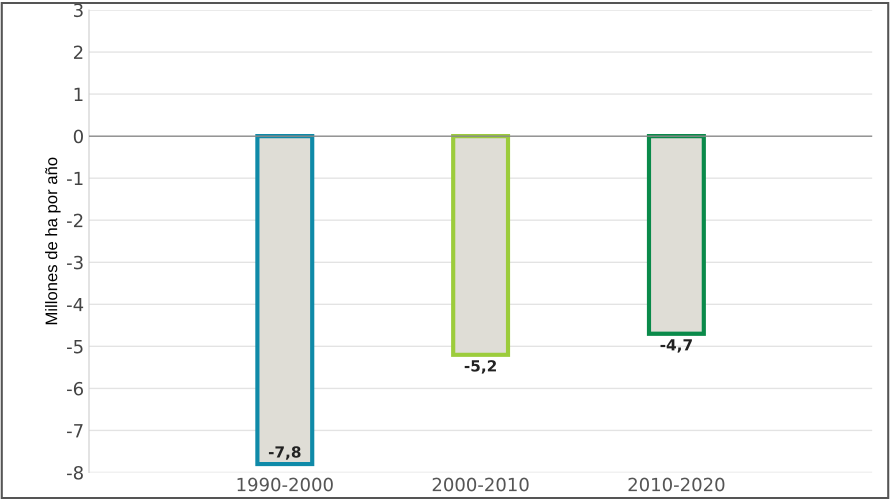 This screenshot has width=890, height=500. Describe the element at coordinates (75, 263) in the screenshot. I see `y-tick-label: -3` at that location.